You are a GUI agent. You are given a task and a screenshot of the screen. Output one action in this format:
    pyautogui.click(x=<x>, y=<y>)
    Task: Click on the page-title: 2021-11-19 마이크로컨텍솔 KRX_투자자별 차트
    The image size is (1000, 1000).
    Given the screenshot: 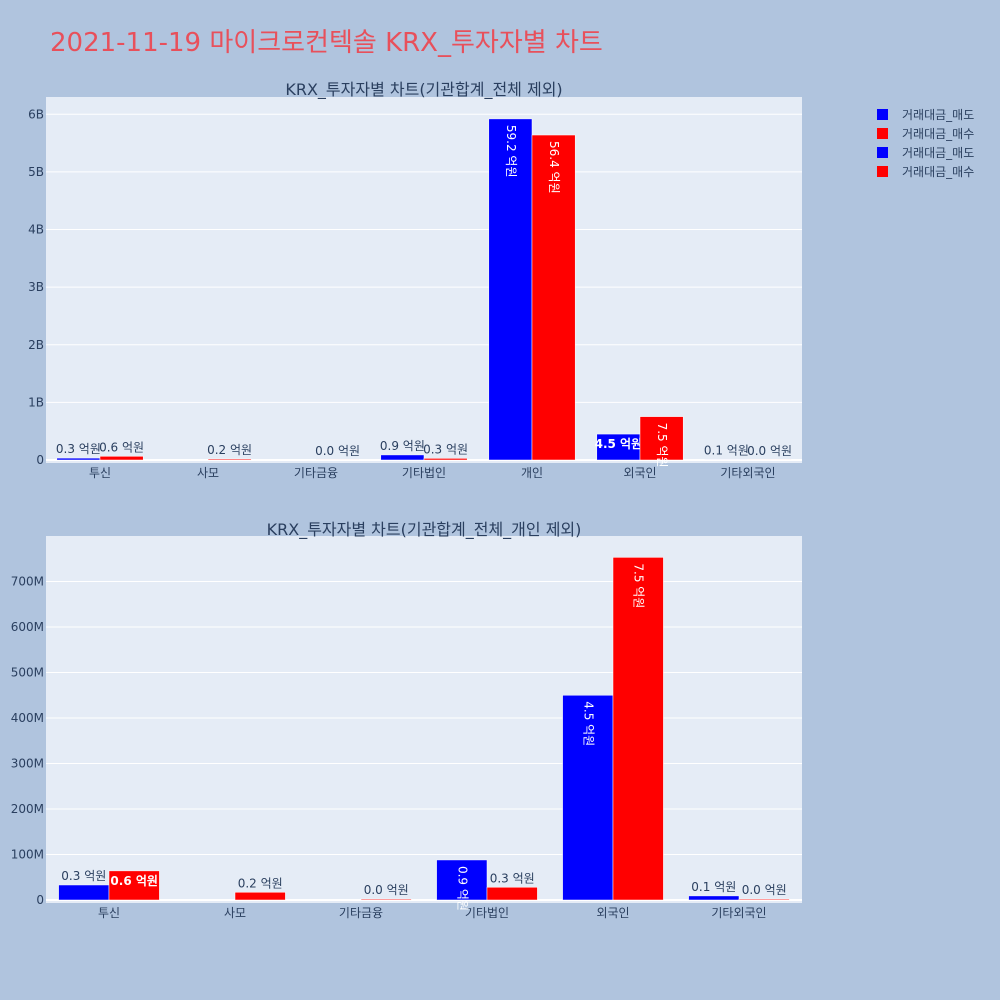 What is the action you would take?
    pyautogui.click(x=326, y=43)
    